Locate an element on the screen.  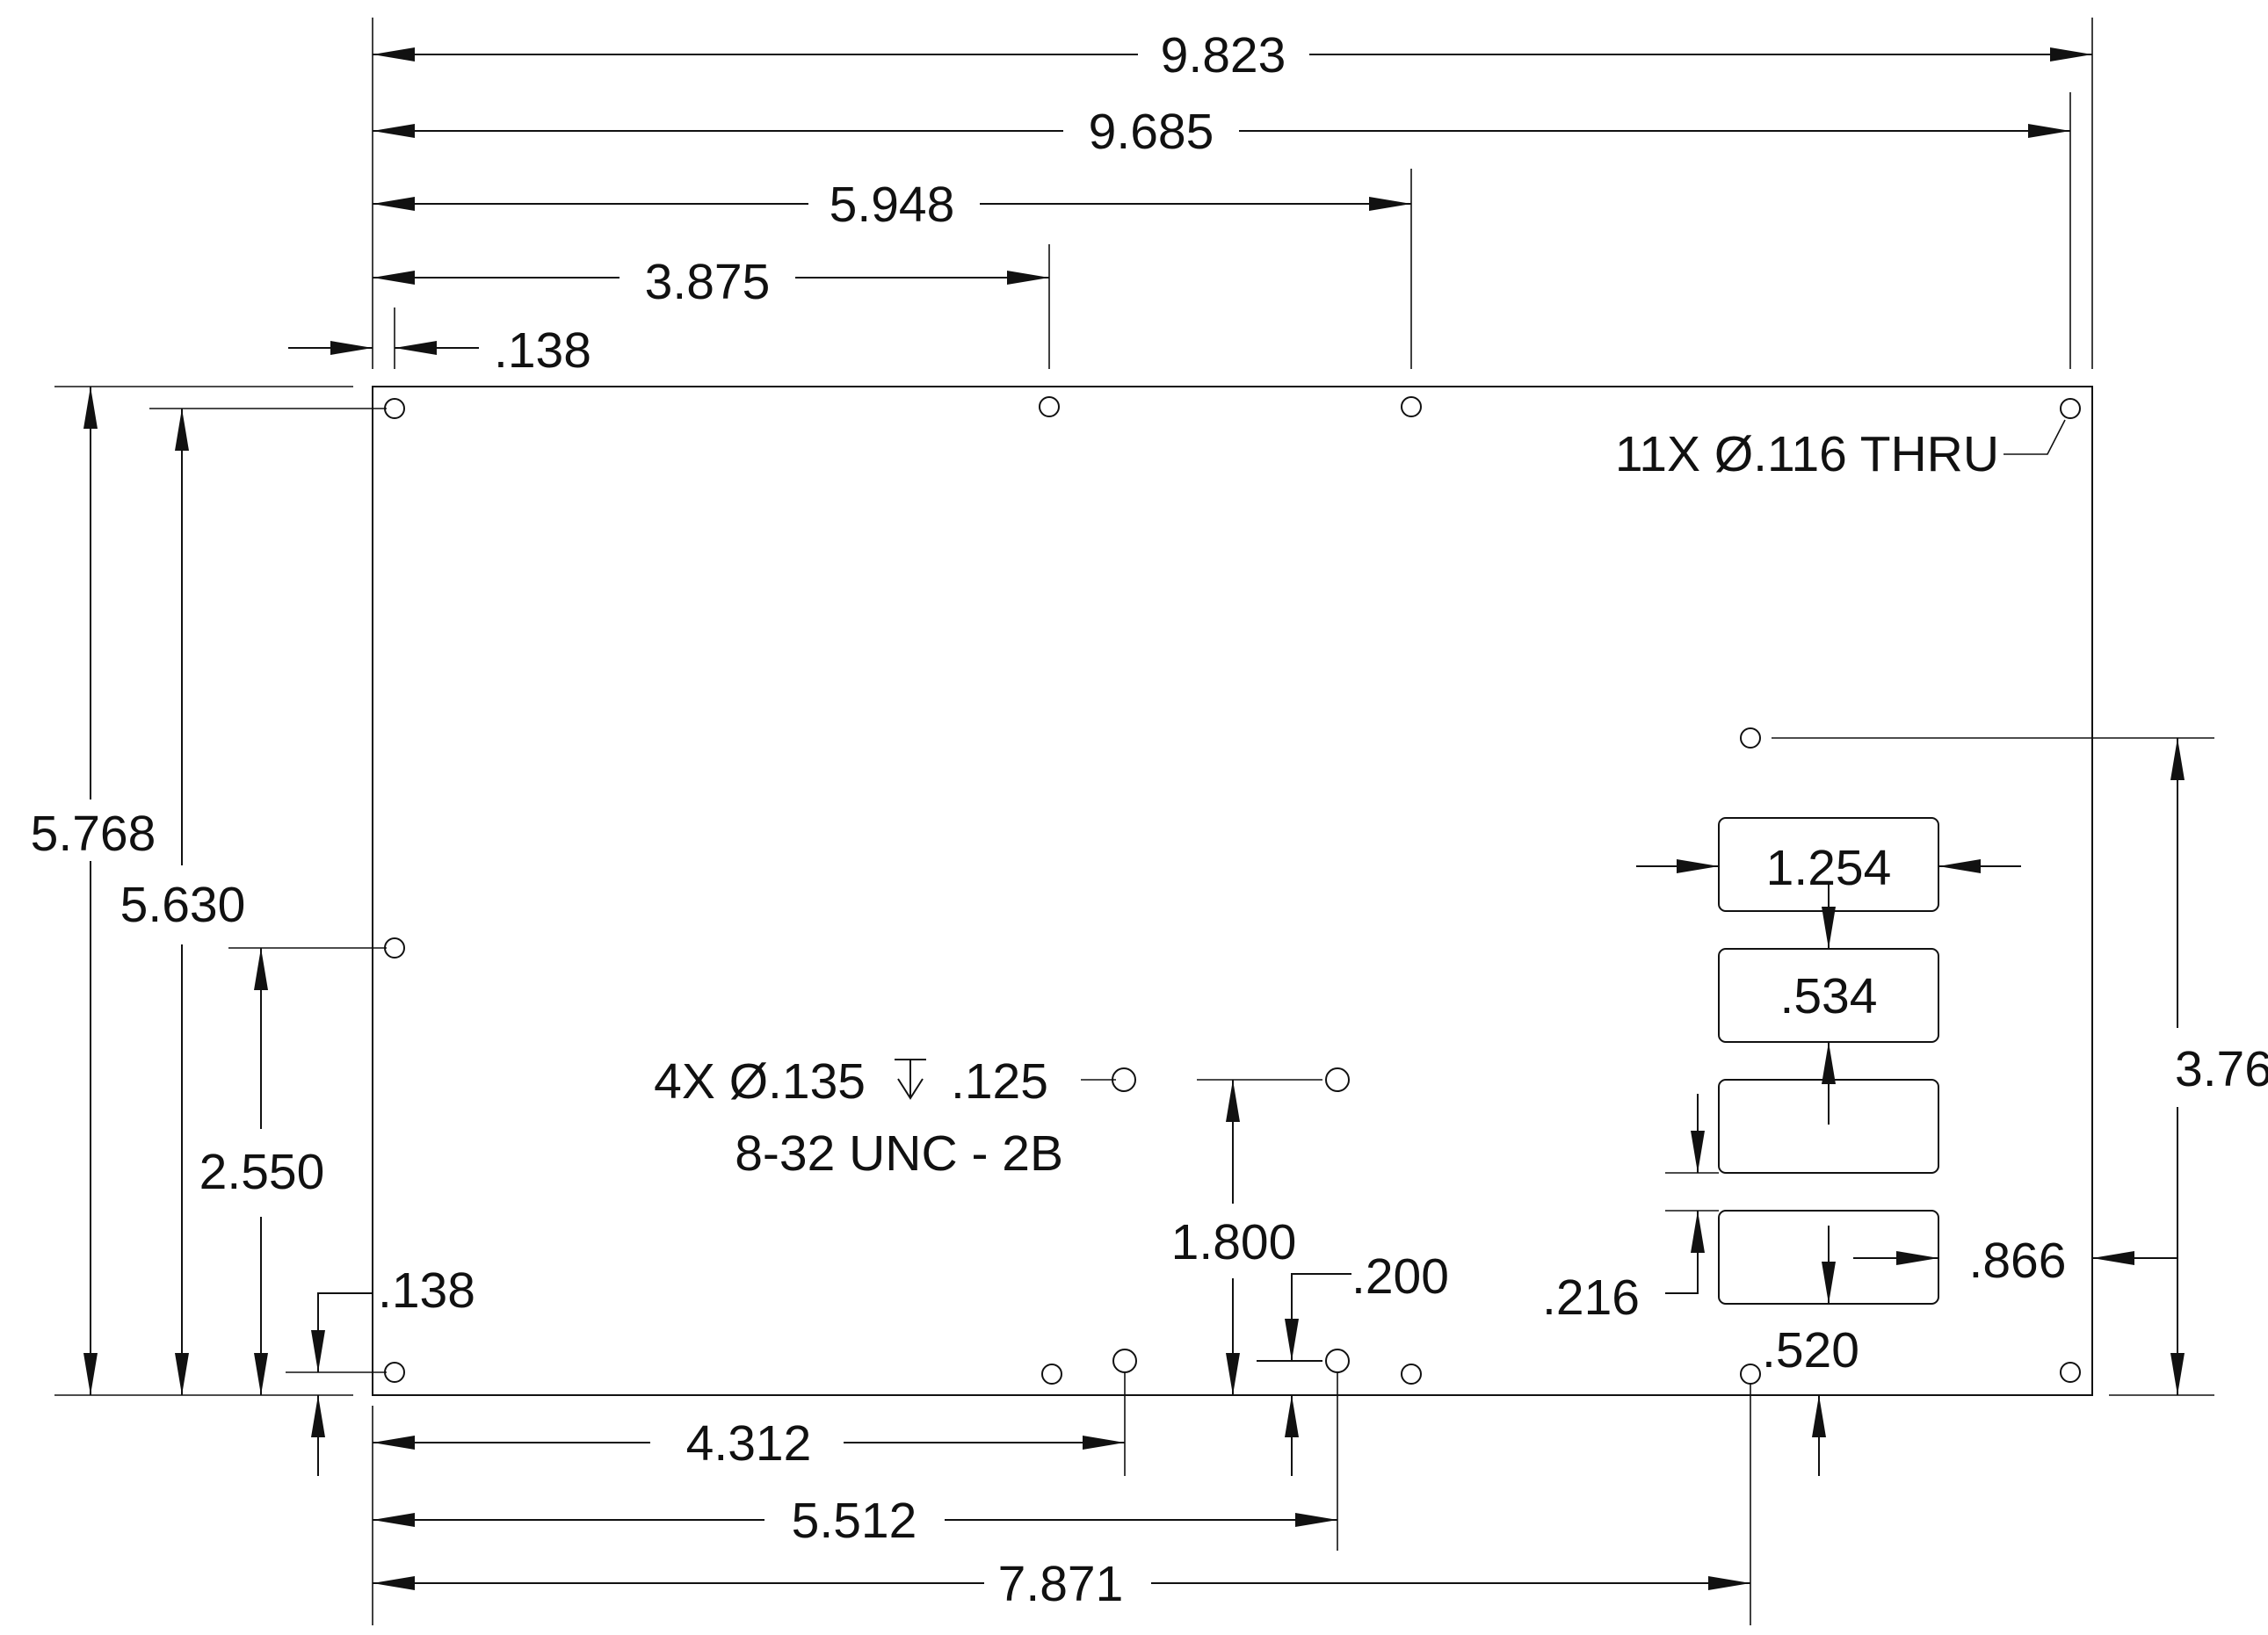
depth-icon is located at coordinates (910, 1079).